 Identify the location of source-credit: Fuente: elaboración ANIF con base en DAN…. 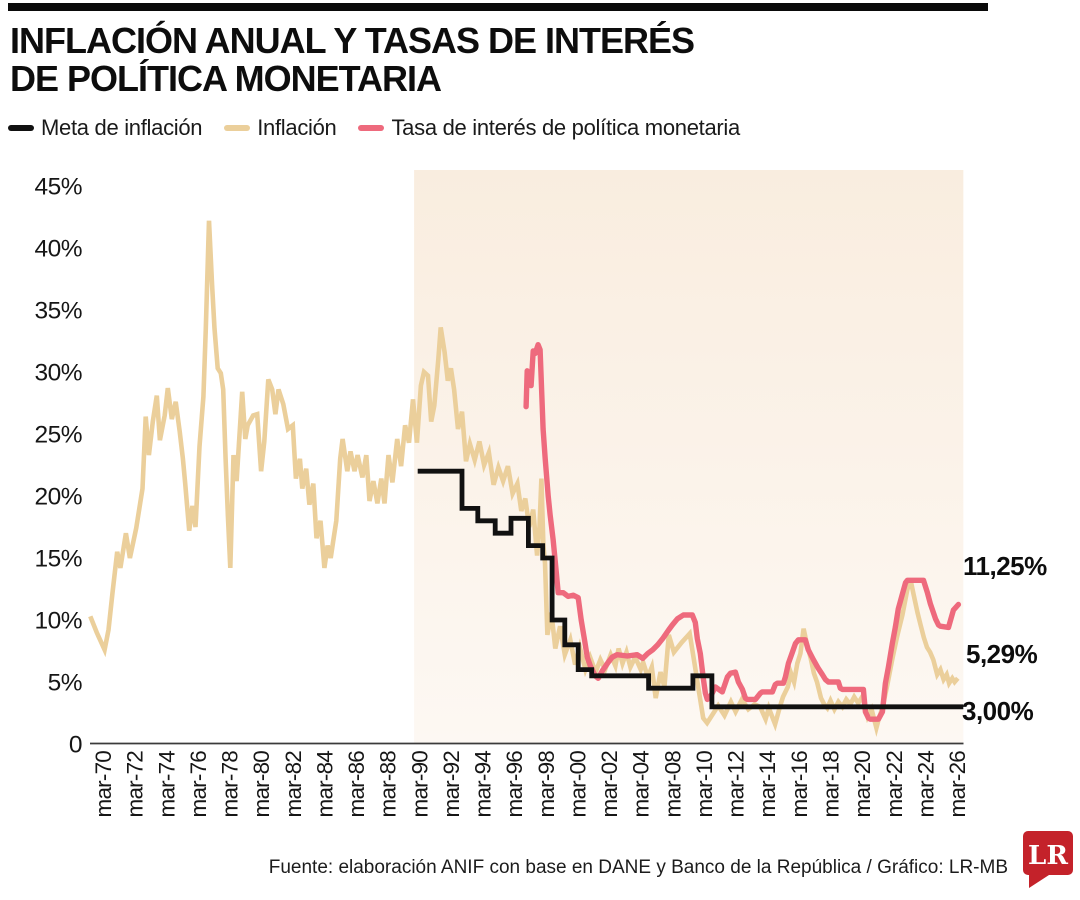
(638, 867).